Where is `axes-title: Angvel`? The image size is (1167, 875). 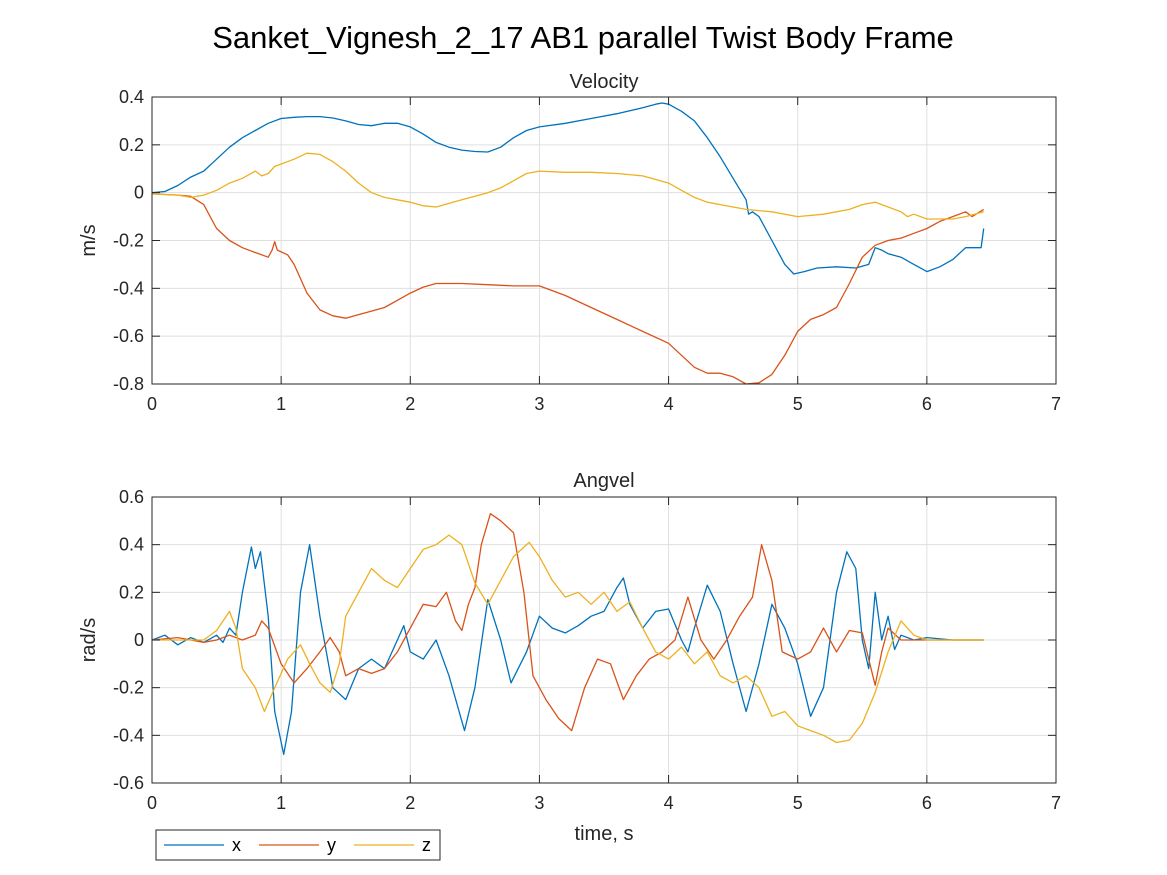 axes-title: Angvel is located at coordinates (603, 481).